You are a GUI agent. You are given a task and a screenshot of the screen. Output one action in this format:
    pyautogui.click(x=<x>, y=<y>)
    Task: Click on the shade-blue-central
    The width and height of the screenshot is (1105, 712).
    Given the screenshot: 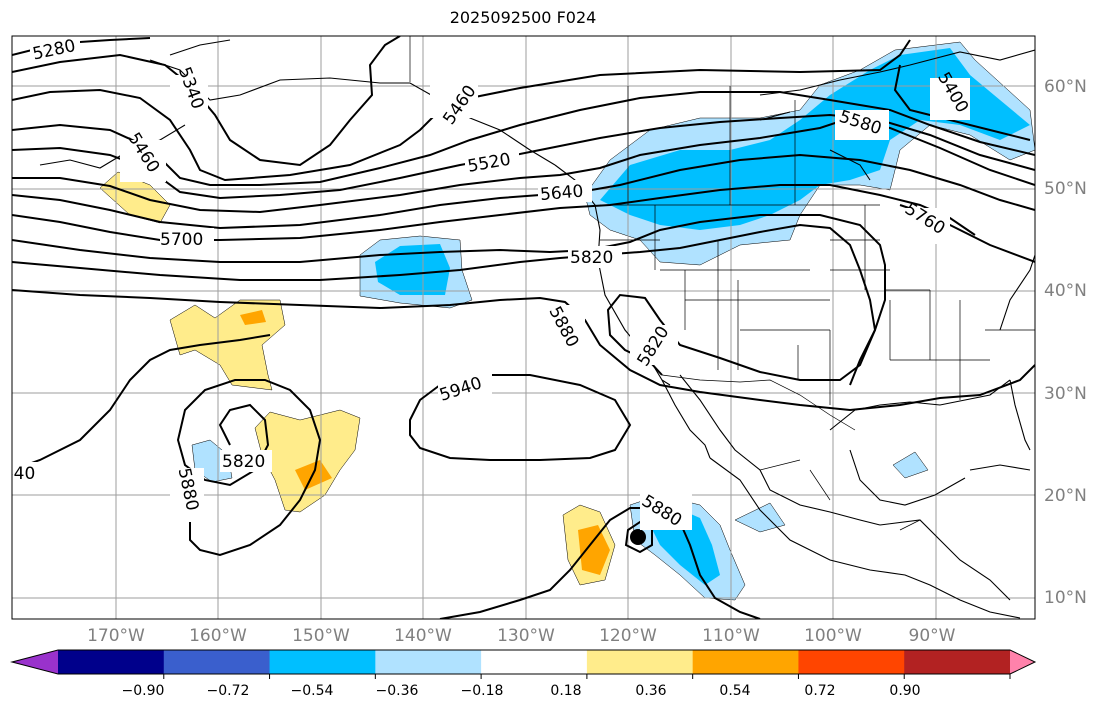 What is the action you would take?
    pyautogui.click(x=412, y=269)
    